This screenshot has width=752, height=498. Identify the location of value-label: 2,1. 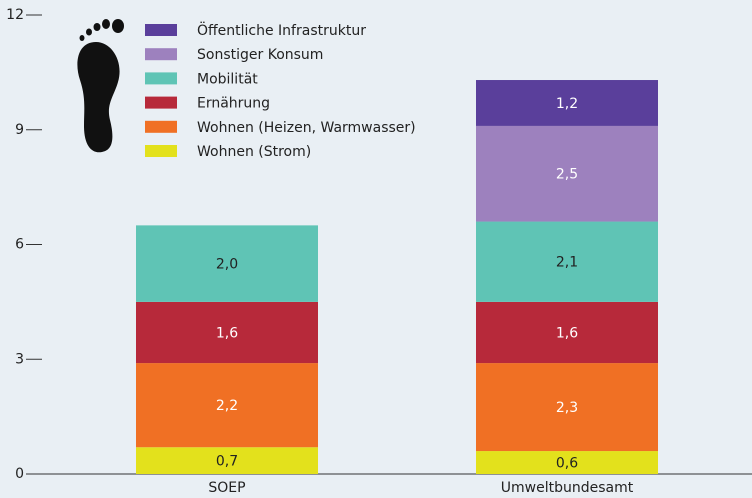
(567, 263).